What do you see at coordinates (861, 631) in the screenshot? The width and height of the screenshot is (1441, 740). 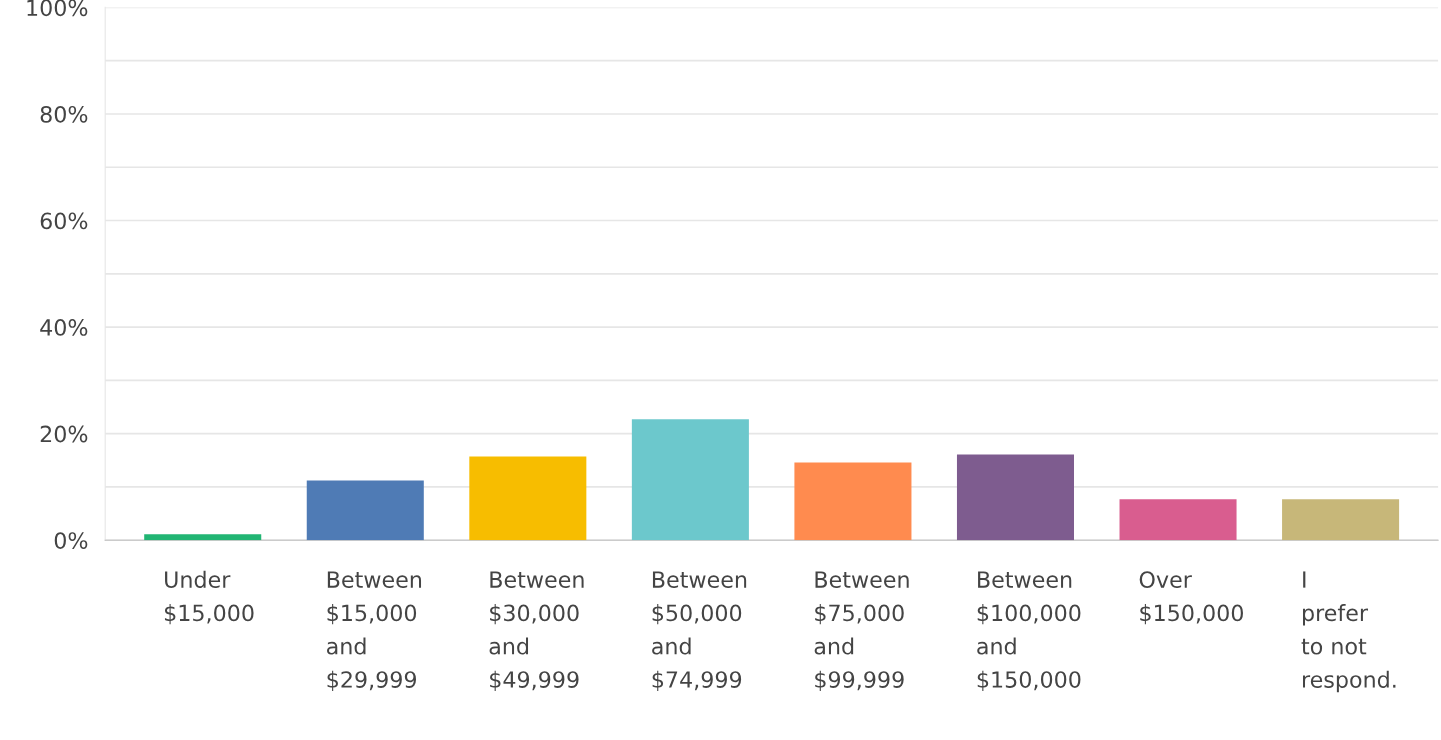 I see `x-tick-label: Between $75,000 and $99,999` at bounding box center [861, 631].